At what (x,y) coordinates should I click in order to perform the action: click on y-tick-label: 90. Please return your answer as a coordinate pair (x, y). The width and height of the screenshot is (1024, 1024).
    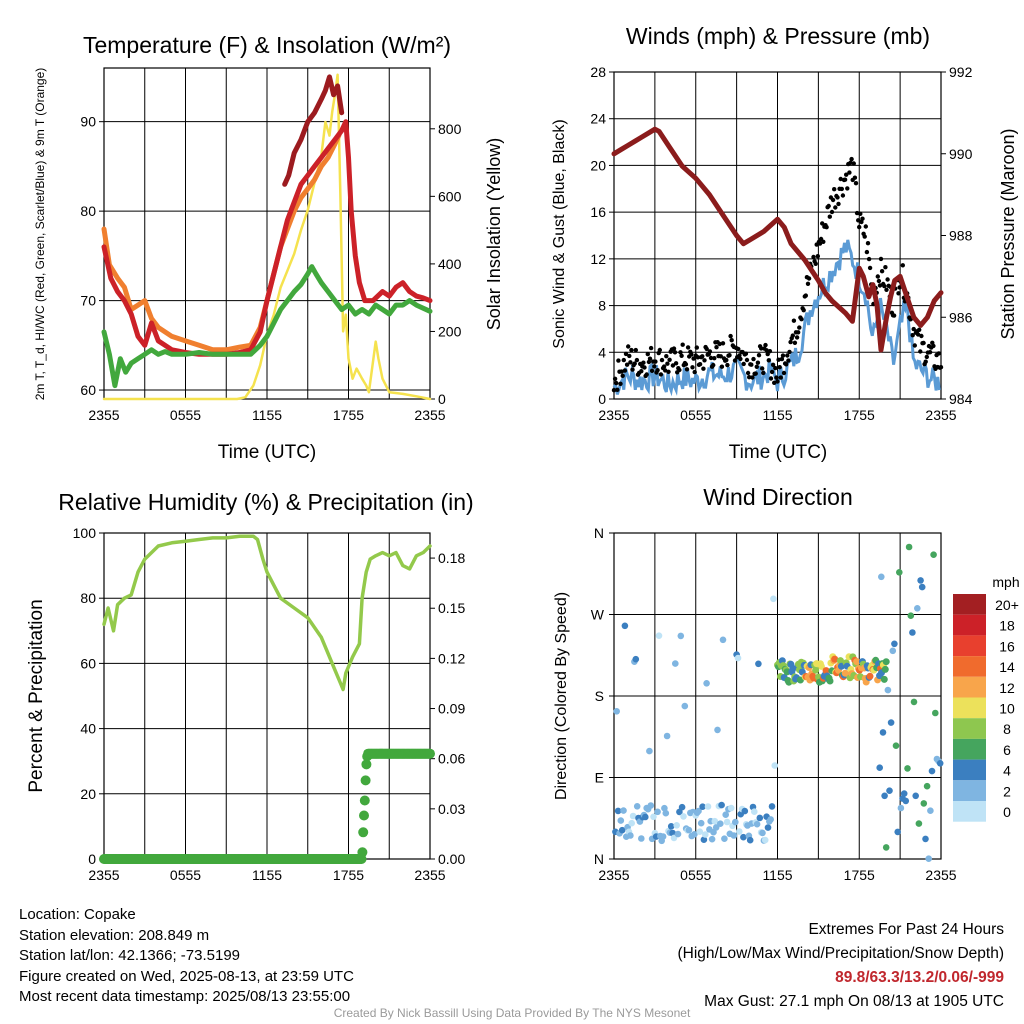
    Looking at the image, I should click on (88, 122).